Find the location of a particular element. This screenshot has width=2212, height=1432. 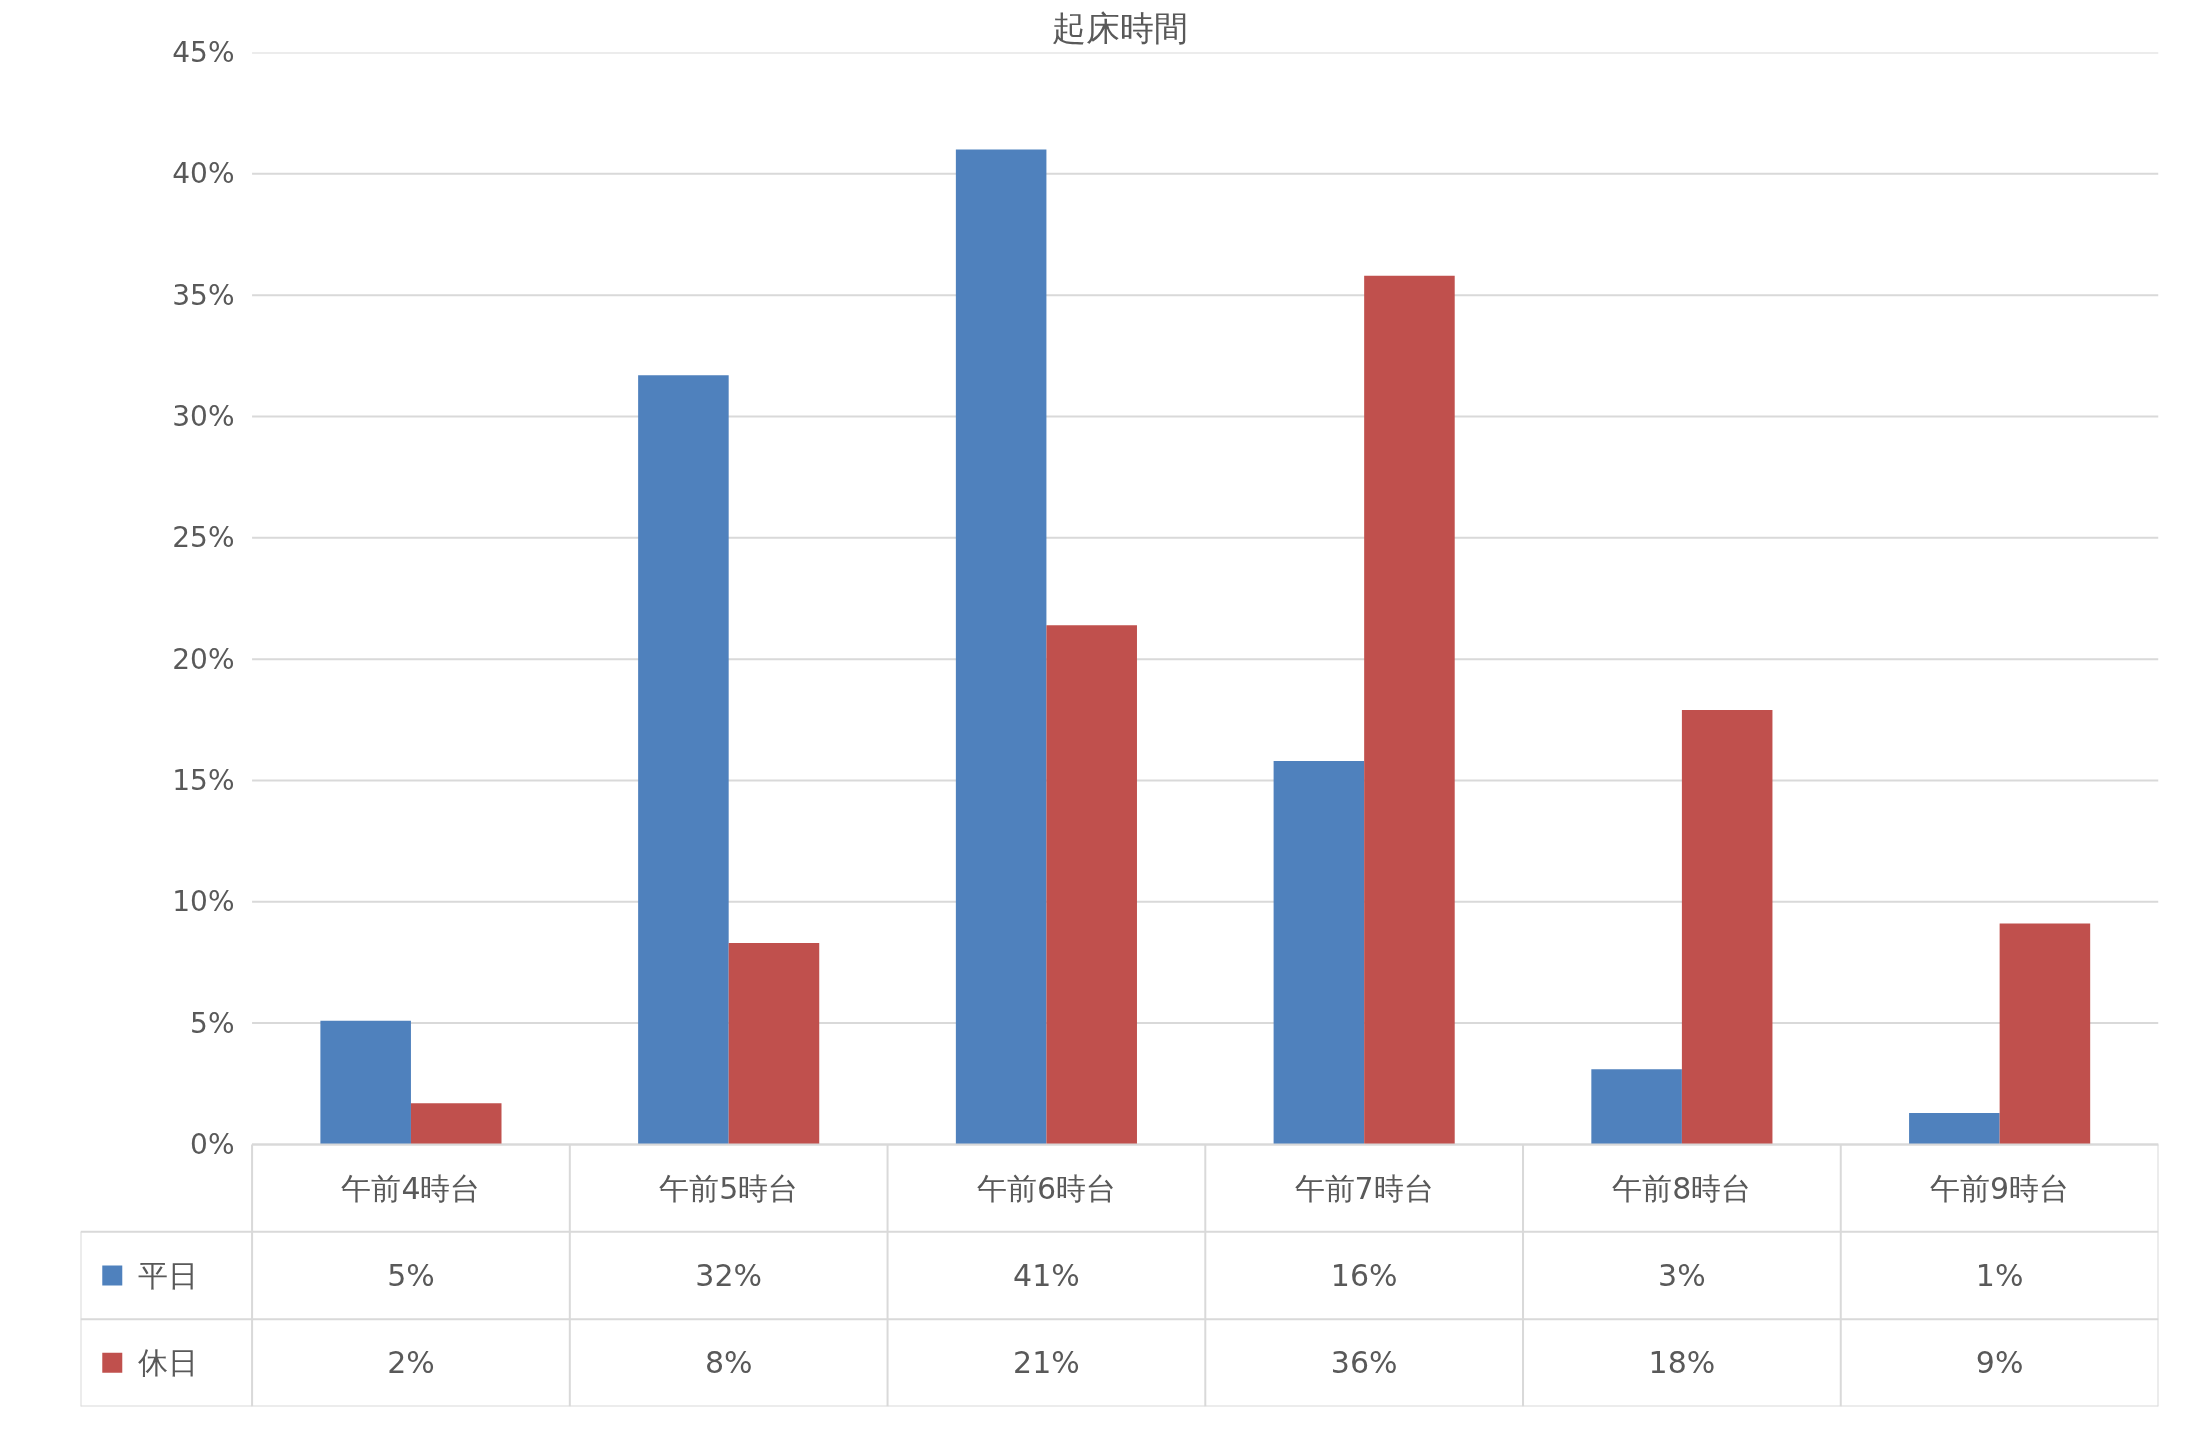

legend-label: 平日 is located at coordinates (167, 1275).